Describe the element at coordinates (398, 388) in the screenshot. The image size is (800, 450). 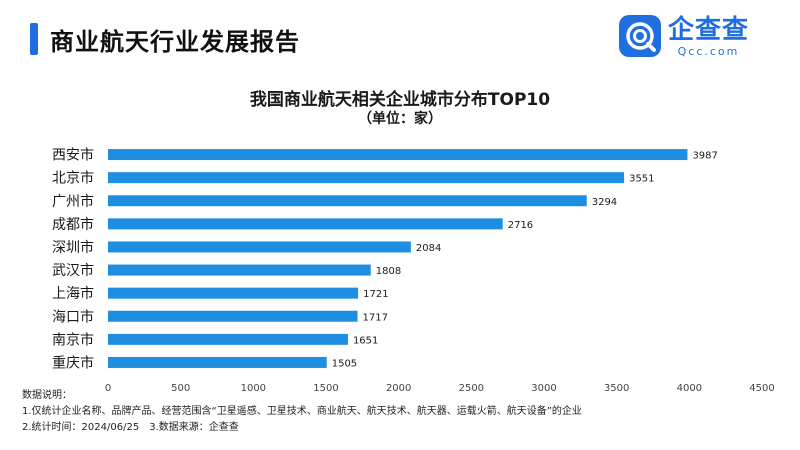
I see `x-tick-label: 2000` at that location.